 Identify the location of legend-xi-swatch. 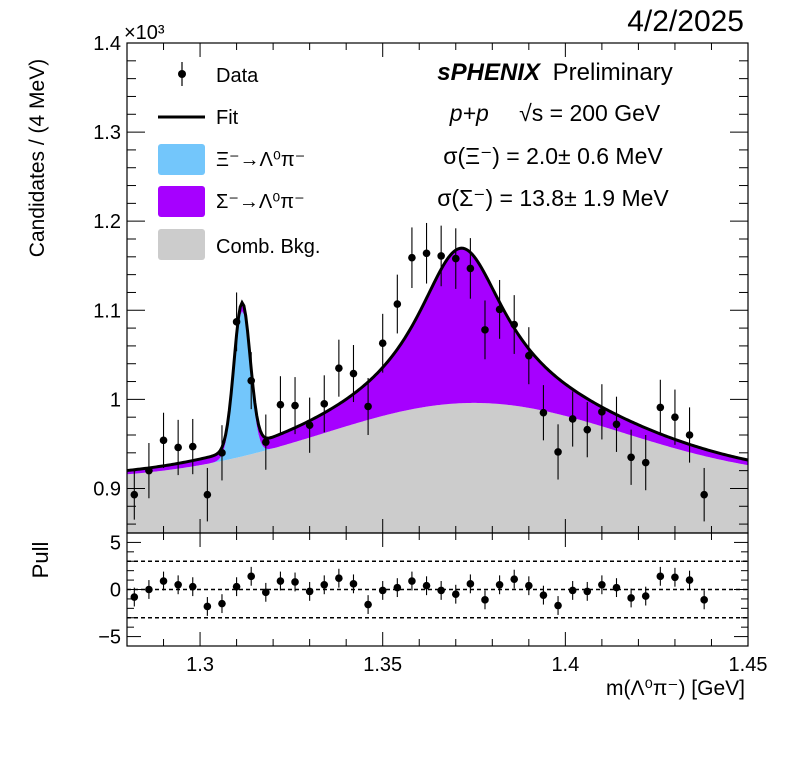
(181, 159).